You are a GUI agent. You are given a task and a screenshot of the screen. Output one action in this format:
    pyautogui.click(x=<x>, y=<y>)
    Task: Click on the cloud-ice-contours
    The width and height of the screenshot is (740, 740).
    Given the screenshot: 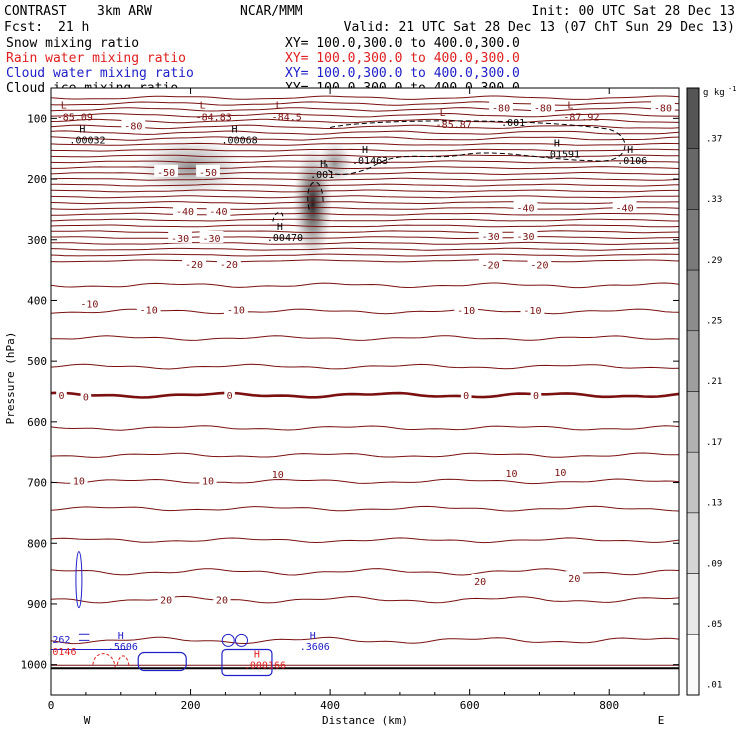 What is the action you would take?
    pyautogui.click(x=449, y=171)
    